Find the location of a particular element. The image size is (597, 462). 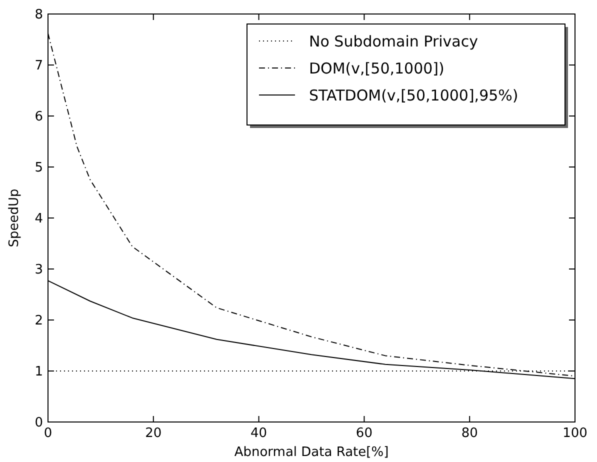

legend-label: No Subdomain Privacy is located at coordinates (393, 41).